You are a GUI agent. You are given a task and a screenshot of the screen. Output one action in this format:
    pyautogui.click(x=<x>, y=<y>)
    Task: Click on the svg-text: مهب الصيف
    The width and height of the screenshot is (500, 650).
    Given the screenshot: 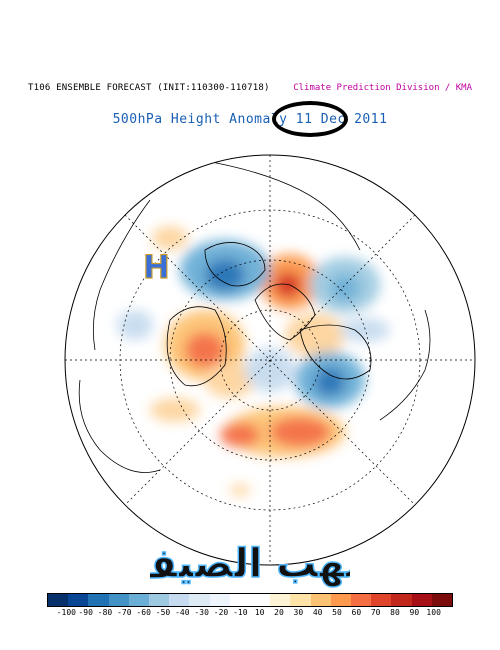 What is the action you would take?
    pyautogui.click(x=250, y=564)
    